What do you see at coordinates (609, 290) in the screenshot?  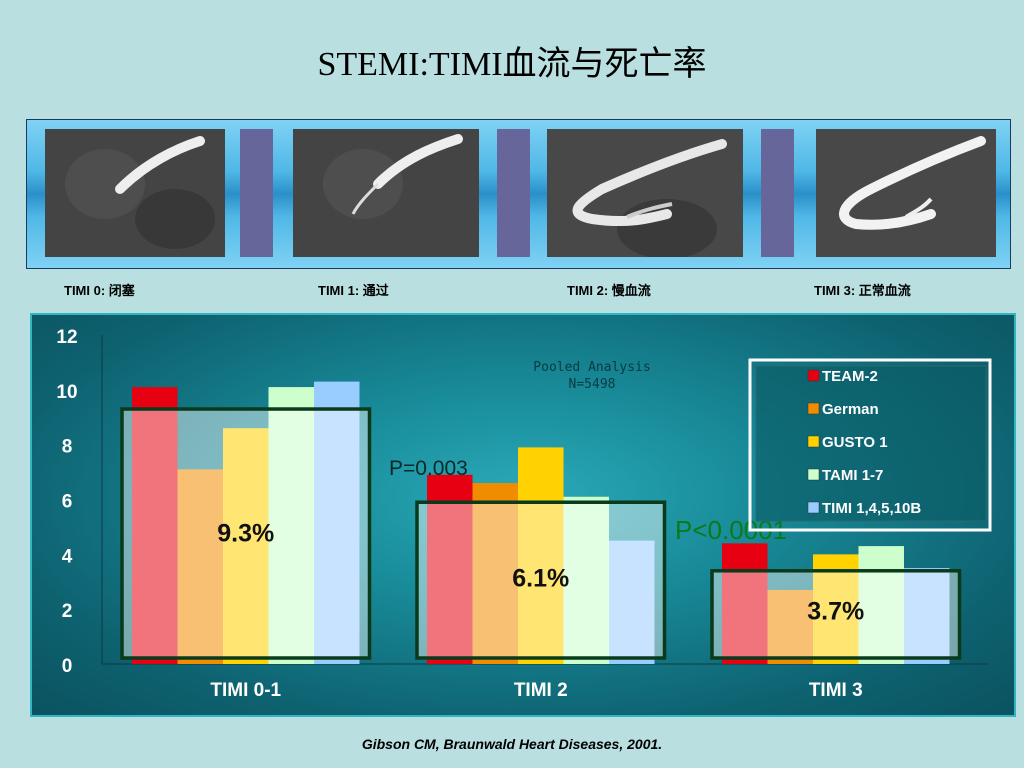 I see `angiogram-label: TIMI 2: 慢血流` at bounding box center [609, 290].